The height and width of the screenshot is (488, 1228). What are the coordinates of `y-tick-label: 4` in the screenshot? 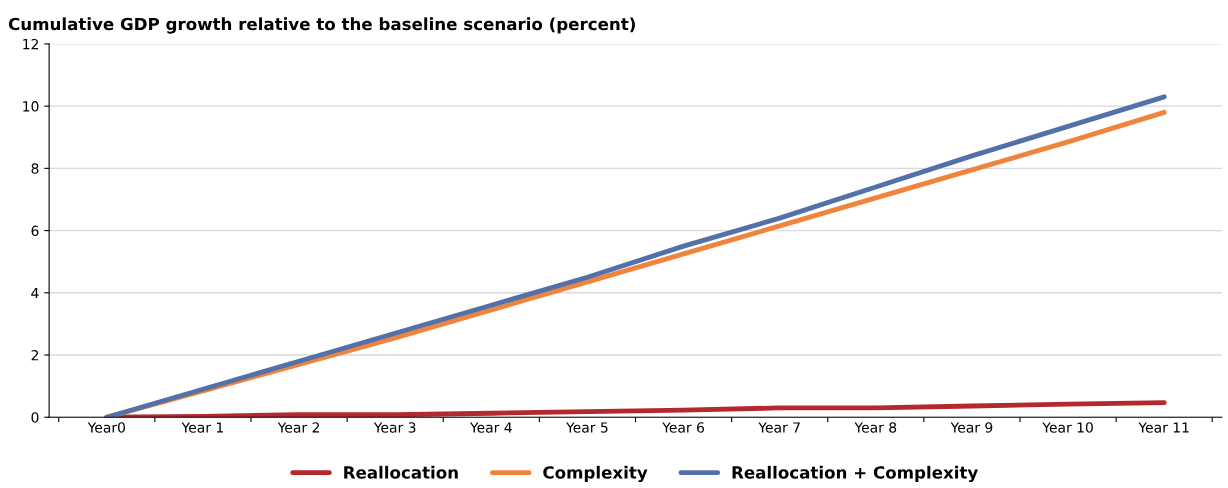 It's located at (35, 293).